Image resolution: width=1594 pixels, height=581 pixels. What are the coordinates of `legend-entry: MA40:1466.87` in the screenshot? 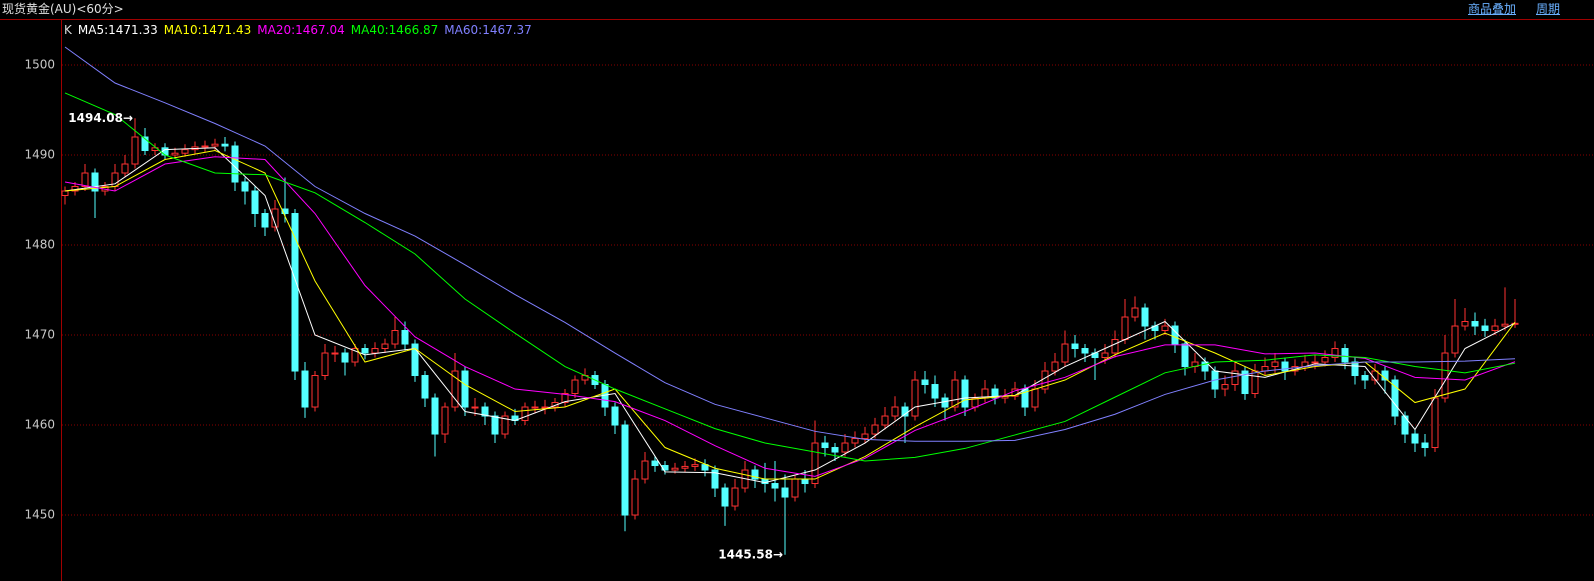 It's located at (394, 30).